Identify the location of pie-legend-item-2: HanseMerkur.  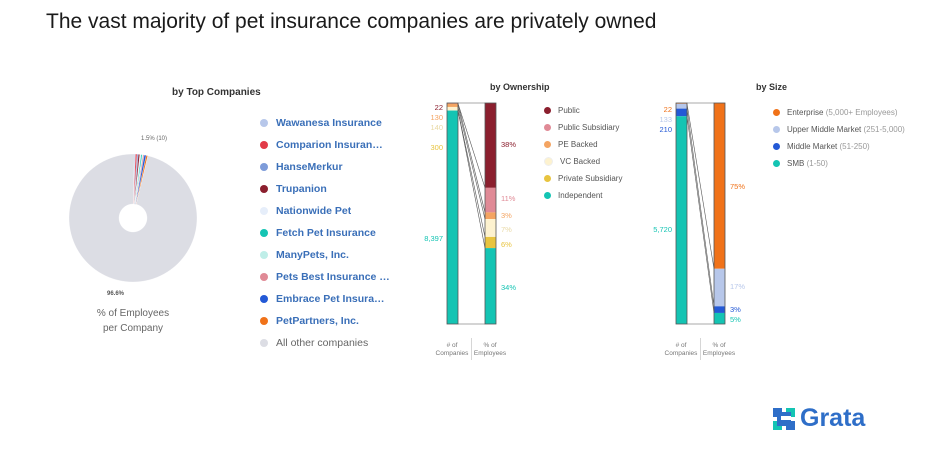
(330, 167).